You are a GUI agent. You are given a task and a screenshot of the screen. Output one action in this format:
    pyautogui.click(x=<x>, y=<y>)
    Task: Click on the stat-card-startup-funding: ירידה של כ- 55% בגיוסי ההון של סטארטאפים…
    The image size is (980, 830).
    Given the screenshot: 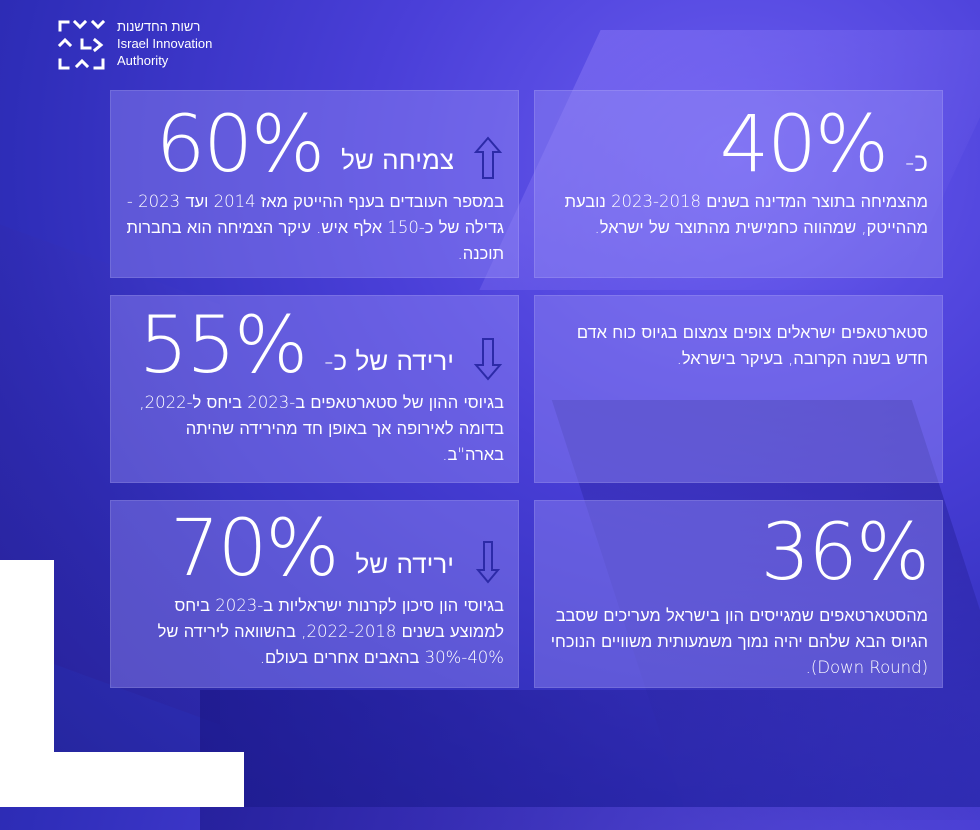 What is the action you would take?
    pyautogui.click(x=314, y=389)
    